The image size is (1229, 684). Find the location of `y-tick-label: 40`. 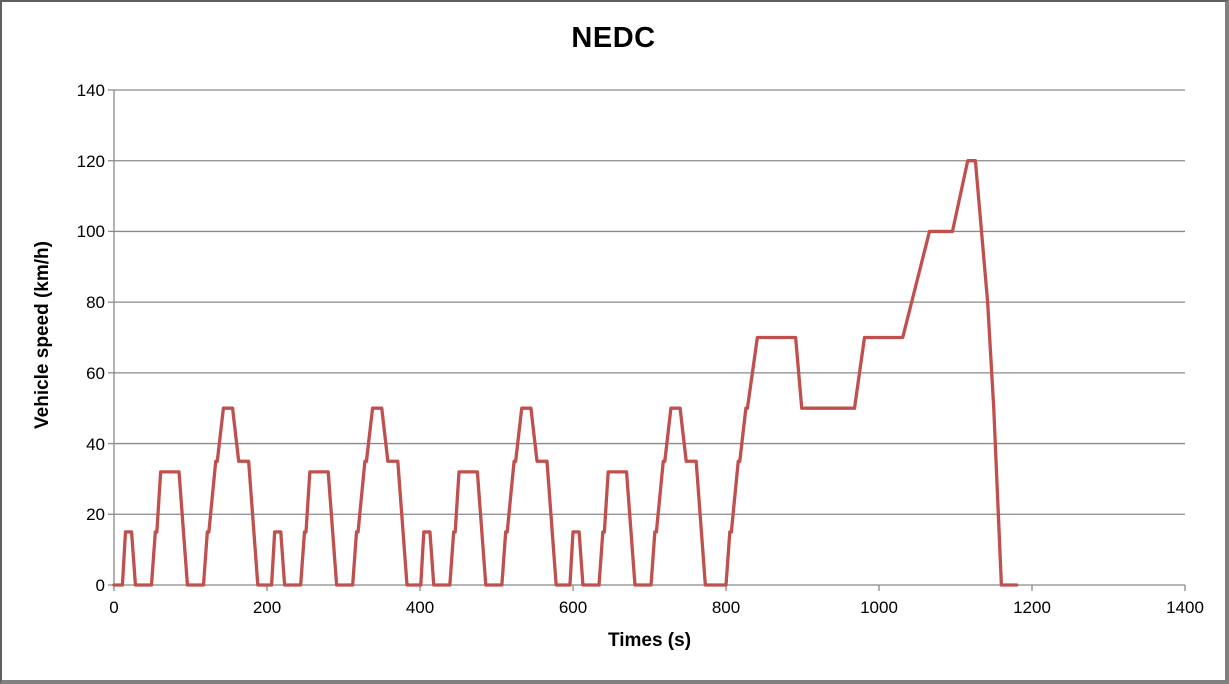

y-tick-label: 40 is located at coordinates (95, 444).